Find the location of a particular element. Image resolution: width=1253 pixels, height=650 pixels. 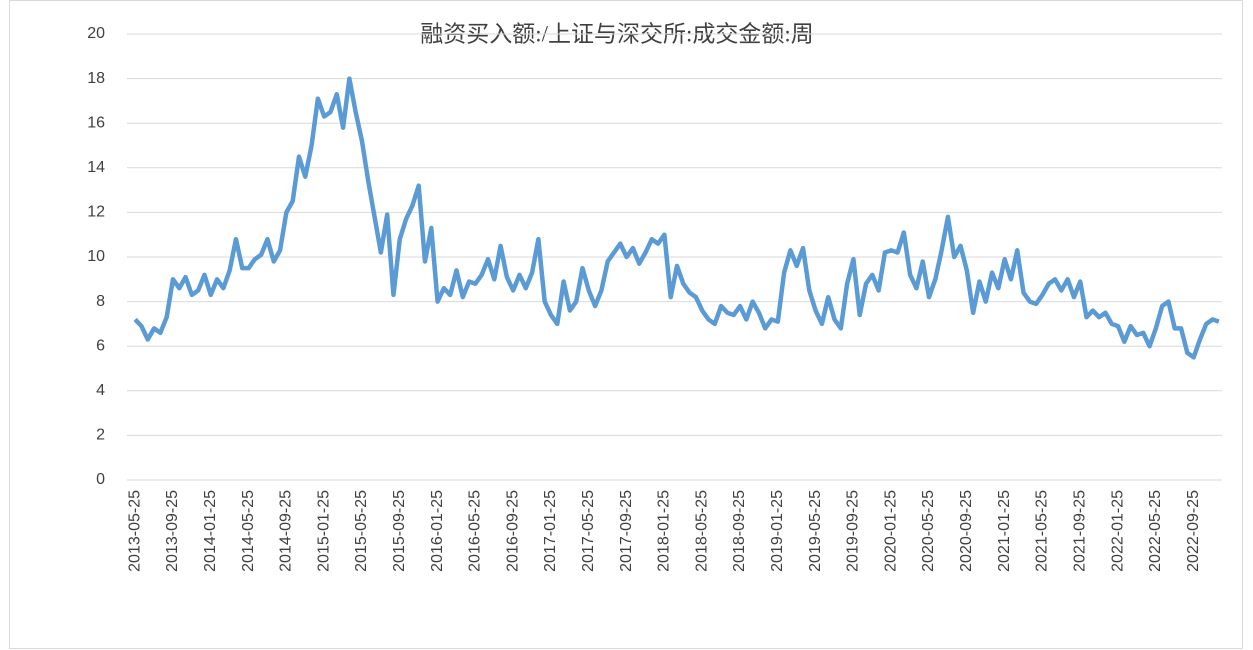

y-tick-label: 10 is located at coordinates (96, 256).